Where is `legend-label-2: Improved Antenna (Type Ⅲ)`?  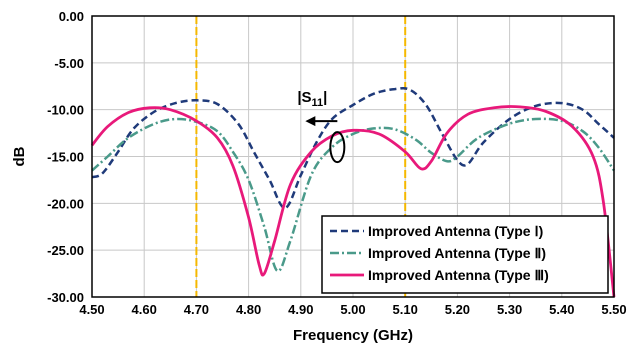
legend-label-2: Improved Antenna (Type Ⅲ) is located at coordinates (458, 275).